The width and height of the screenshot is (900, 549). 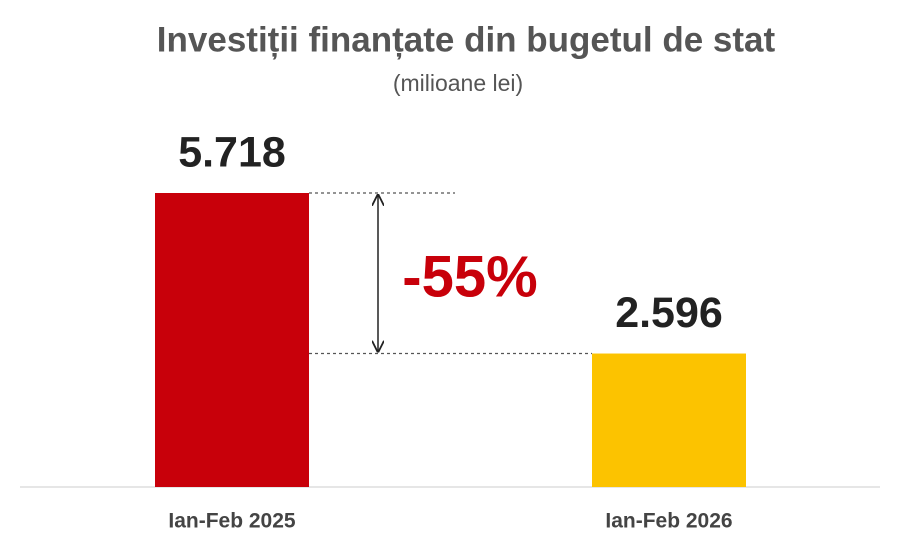 I want to click on value-label: 5.718, so click(x=232, y=152).